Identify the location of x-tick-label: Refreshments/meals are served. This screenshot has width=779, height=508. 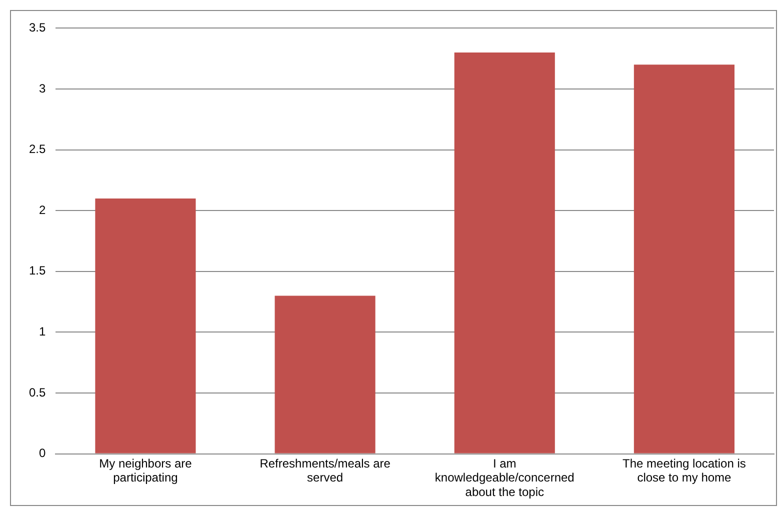
(325, 470).